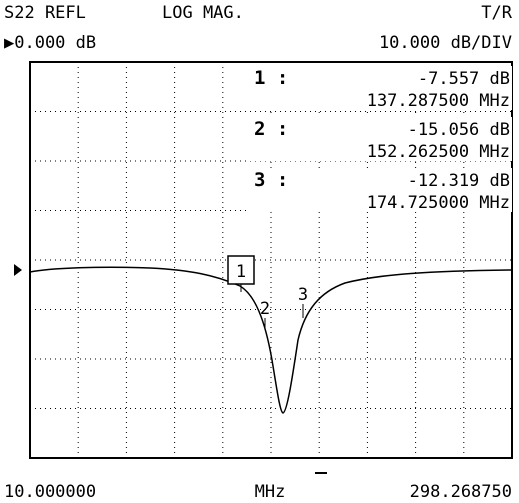  Describe the element at coordinates (18, 270) in the screenshot. I see `reference-arrow` at that location.